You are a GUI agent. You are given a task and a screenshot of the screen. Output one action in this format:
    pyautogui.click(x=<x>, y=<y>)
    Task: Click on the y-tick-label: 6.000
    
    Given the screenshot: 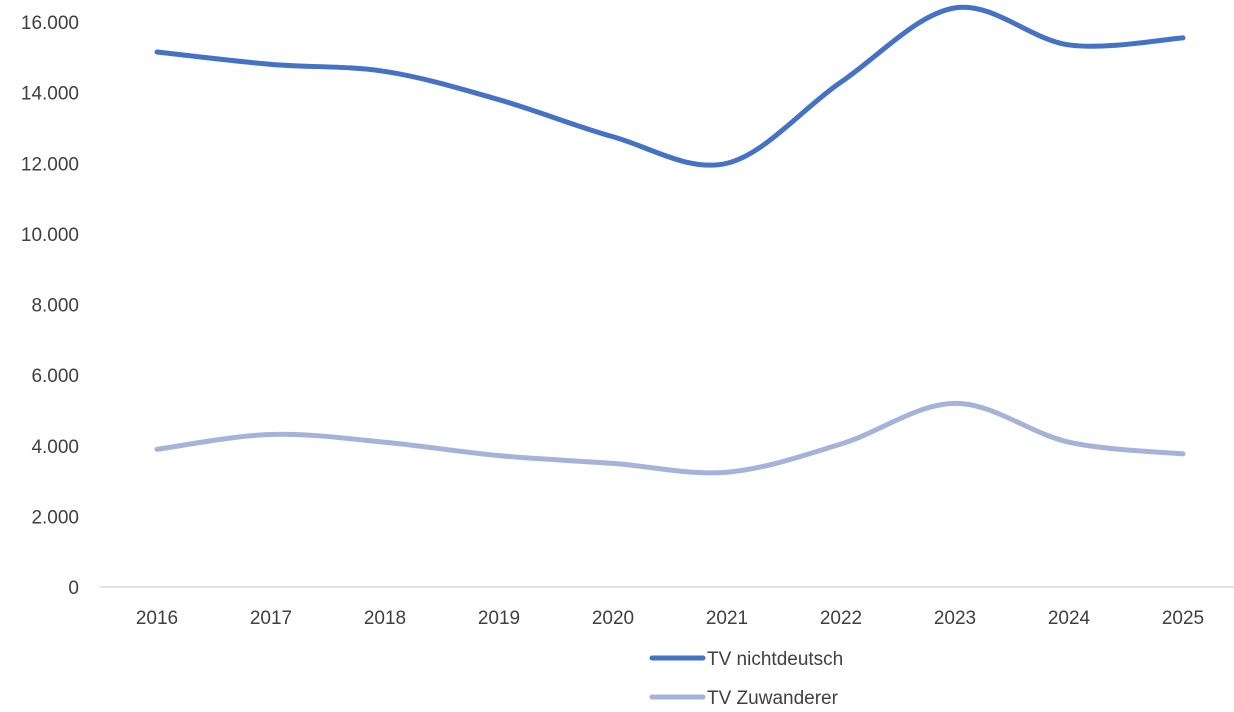 What is the action you would take?
    pyautogui.click(x=55, y=376)
    